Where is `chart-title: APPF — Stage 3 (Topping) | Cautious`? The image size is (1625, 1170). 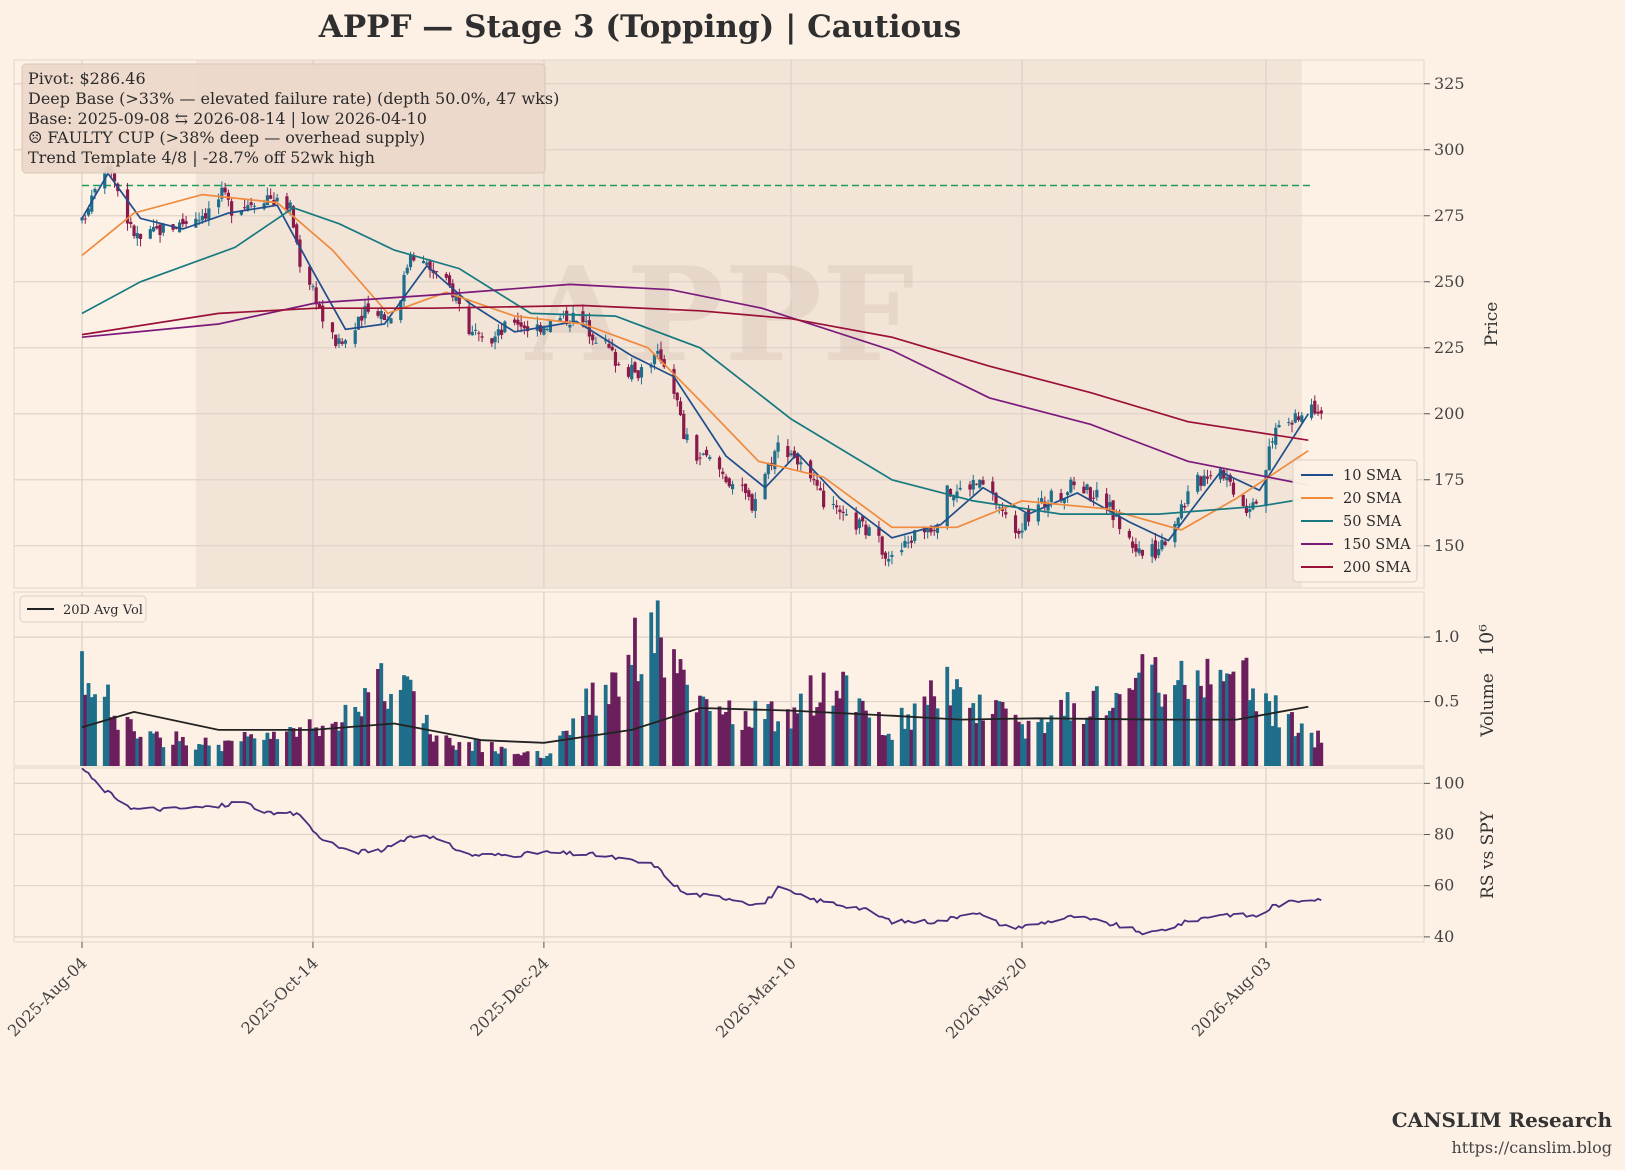 chart-title: APPF — Stage 3 (Topping) | Cautious is located at coordinates (639, 27).